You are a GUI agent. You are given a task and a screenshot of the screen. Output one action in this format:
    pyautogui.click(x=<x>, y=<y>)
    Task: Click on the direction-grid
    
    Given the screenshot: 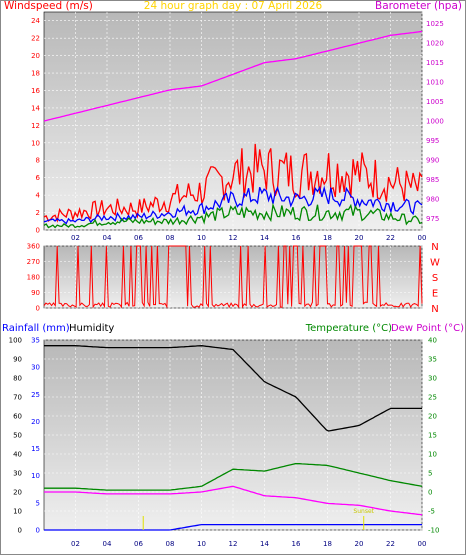 What is the action you would take?
    pyautogui.click(x=233, y=277)
    